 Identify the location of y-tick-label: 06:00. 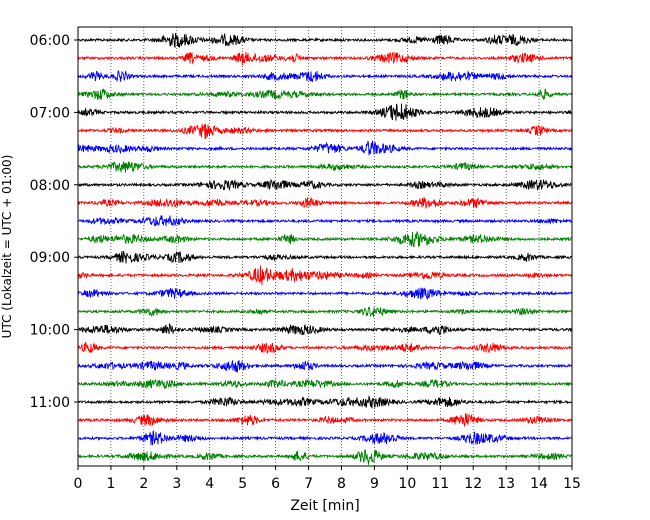
(50, 41).